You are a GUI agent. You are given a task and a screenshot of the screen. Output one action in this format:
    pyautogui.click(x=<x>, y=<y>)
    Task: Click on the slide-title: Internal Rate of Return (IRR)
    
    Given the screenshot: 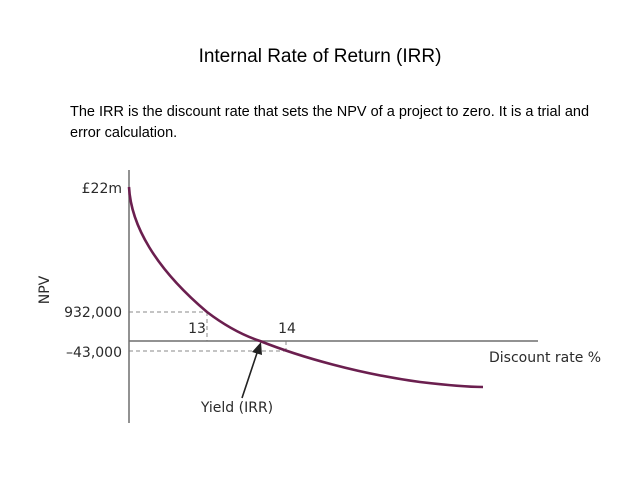 What is the action you would take?
    pyautogui.click(x=320, y=56)
    